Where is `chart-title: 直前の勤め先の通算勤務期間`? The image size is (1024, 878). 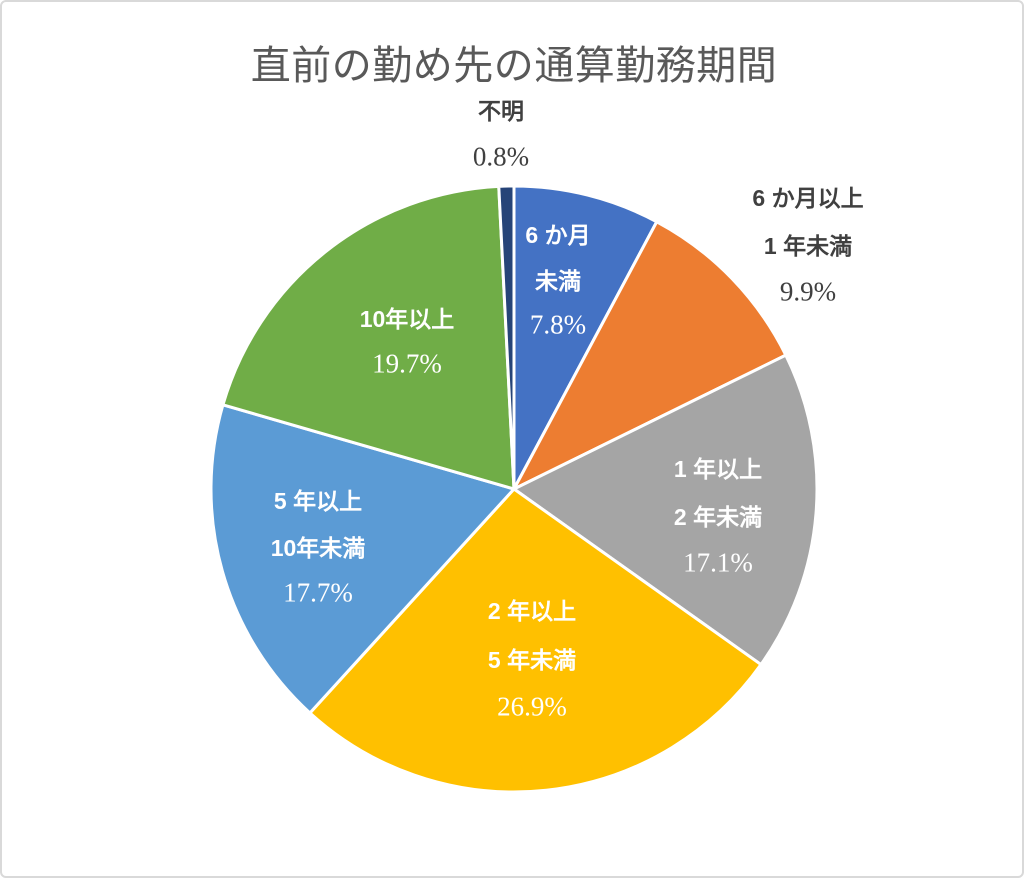
chart-title: 直前の勤め先の通算勤務期間 is located at coordinates (514, 66).